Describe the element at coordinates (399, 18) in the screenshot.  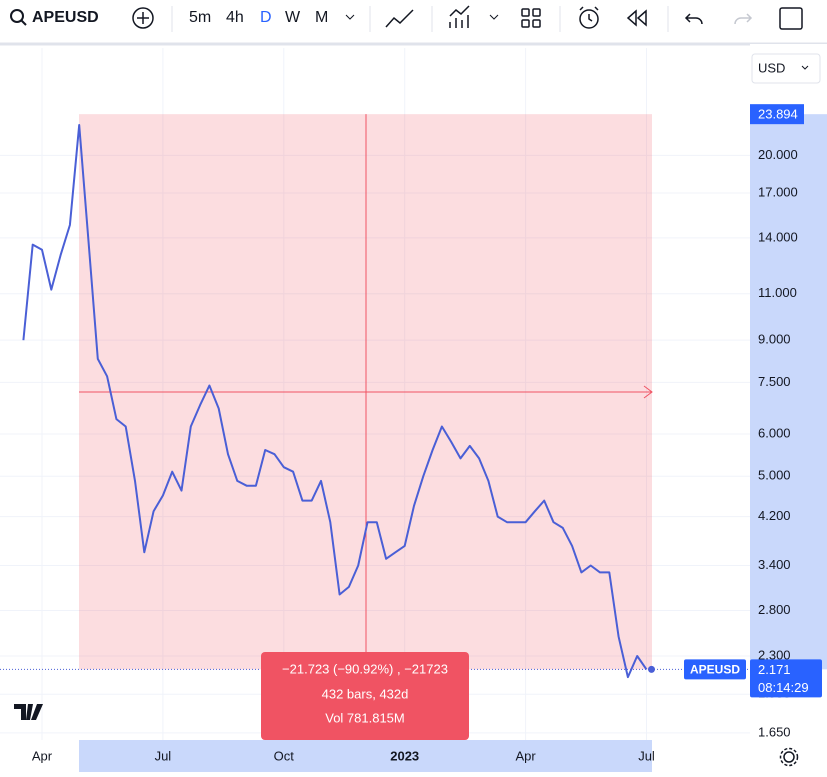
I see `chart-type-icon` at that location.